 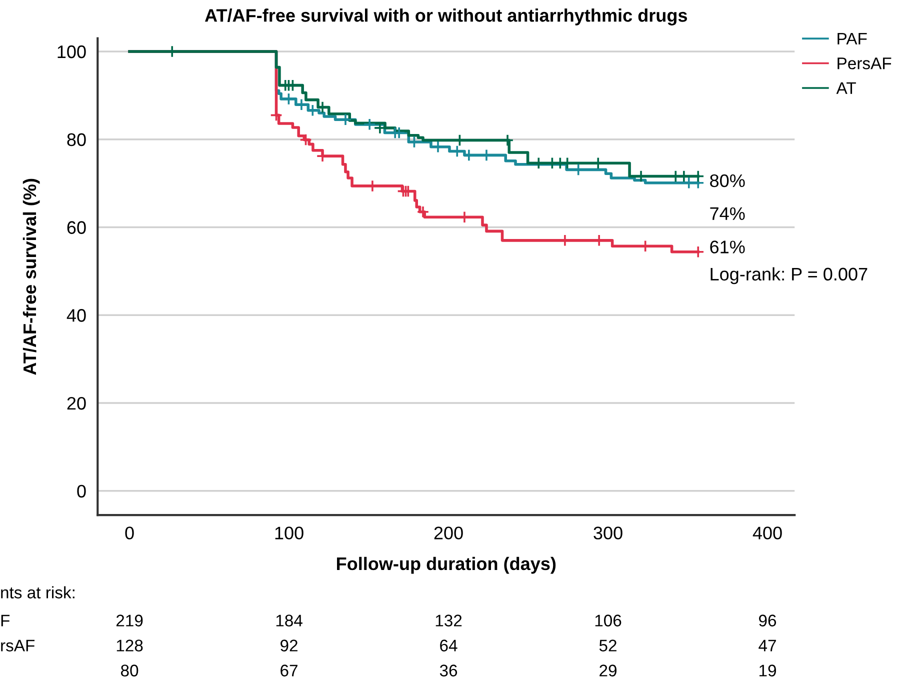 I want to click on x-tick-label: 400, so click(x=767, y=533).